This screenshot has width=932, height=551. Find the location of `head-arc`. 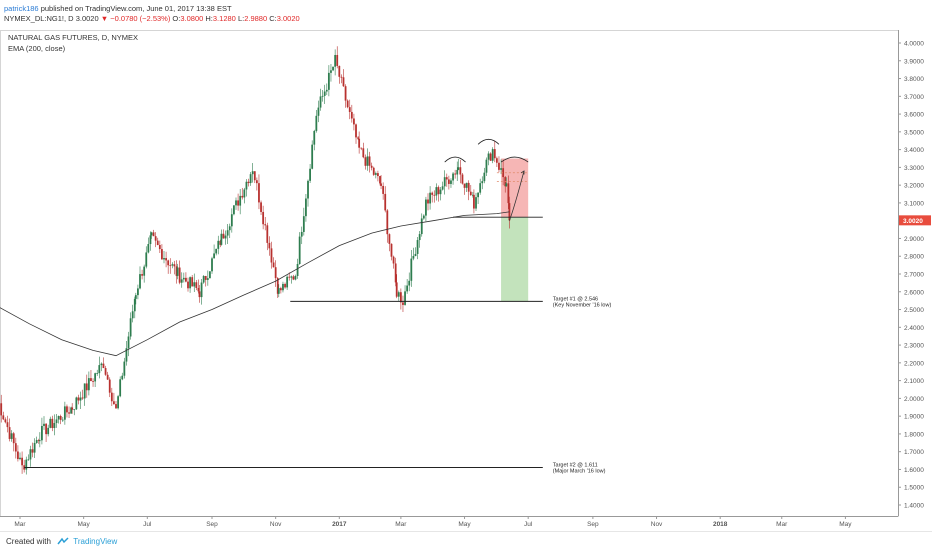

head-arc is located at coordinates (488, 141).